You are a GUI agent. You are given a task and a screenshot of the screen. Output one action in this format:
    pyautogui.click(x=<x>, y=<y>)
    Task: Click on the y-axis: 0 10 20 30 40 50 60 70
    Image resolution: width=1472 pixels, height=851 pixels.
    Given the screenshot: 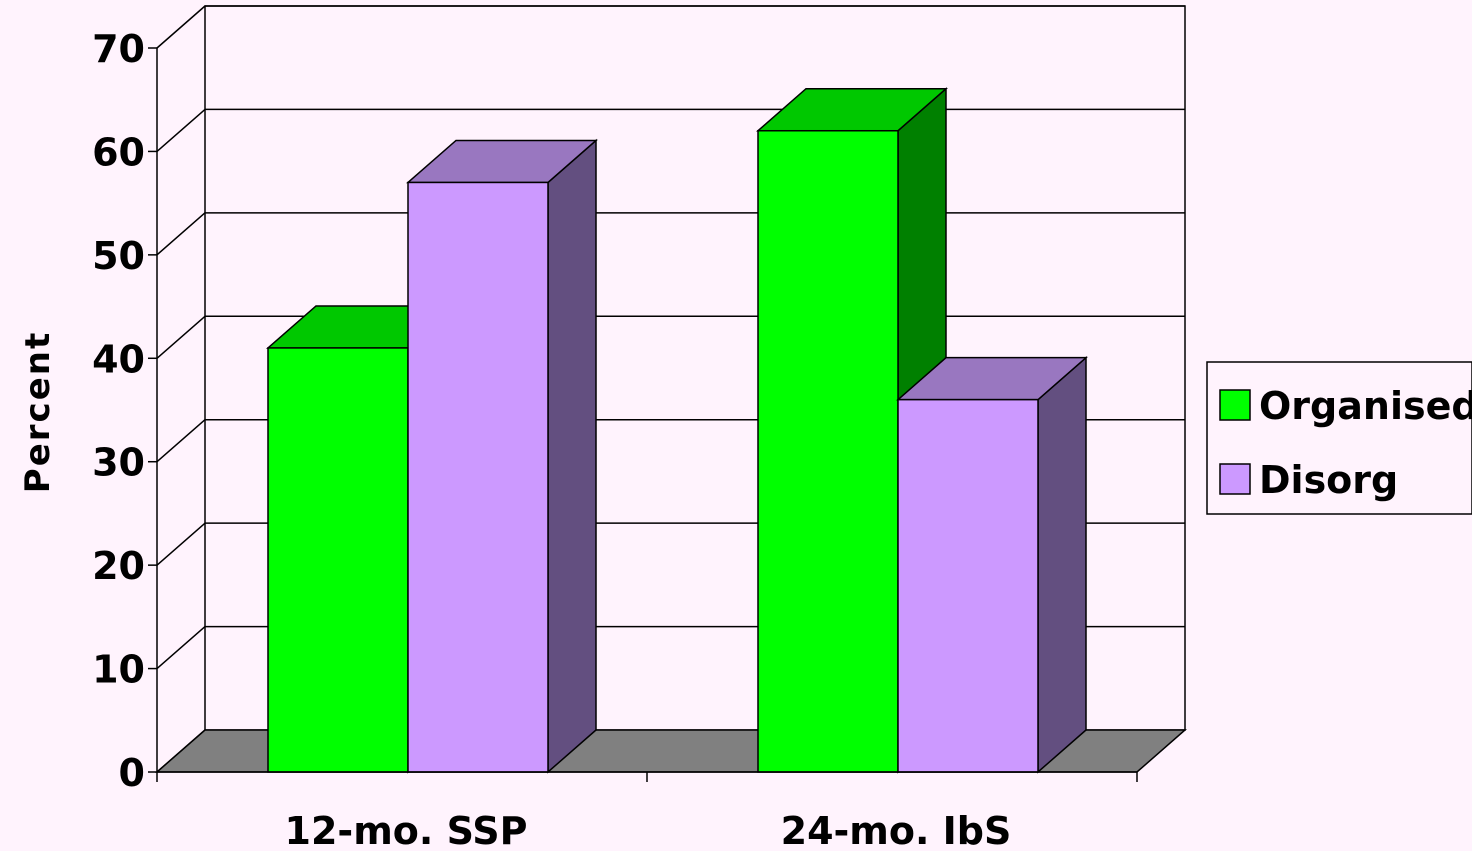 What is the action you would take?
    pyautogui.click(x=125, y=411)
    